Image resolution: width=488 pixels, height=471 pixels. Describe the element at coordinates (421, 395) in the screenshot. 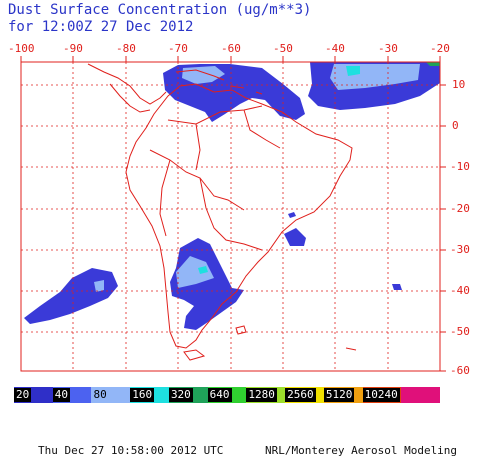

I see `legend-swatch` at that location.